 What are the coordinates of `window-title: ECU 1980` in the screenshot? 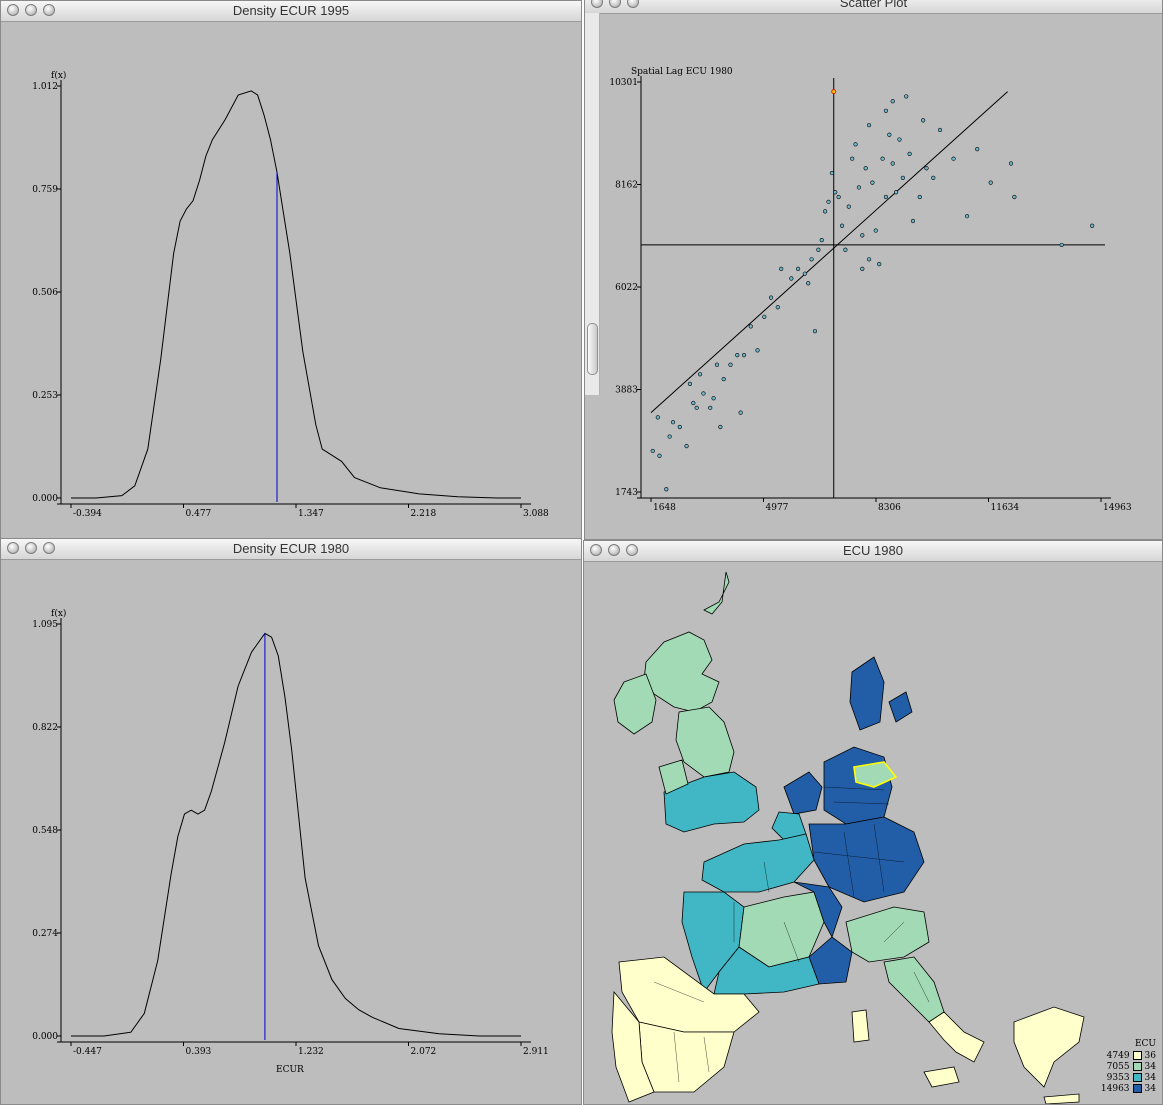 It's located at (873, 550).